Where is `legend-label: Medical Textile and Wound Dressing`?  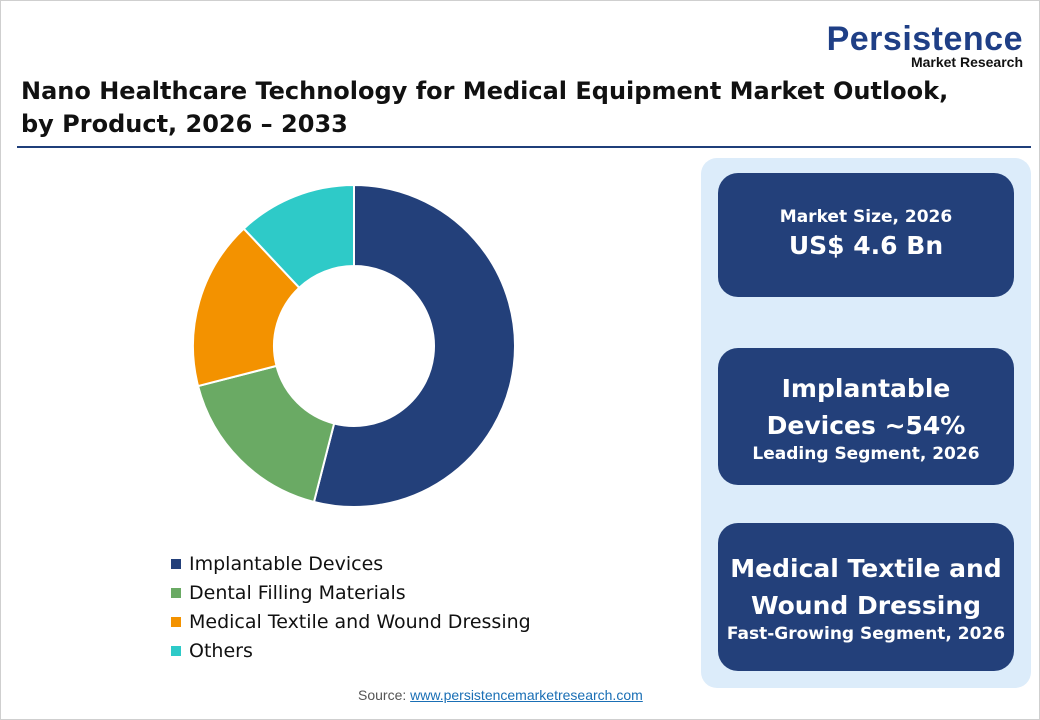 legend-label: Medical Textile and Wound Dressing is located at coordinates (360, 621).